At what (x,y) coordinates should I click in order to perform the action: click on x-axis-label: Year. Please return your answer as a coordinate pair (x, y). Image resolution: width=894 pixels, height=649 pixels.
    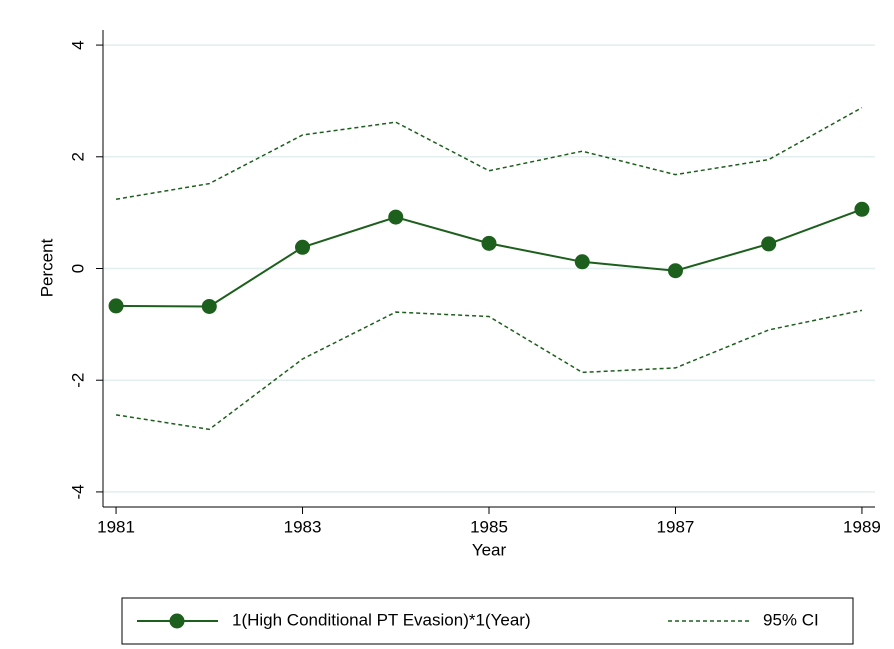
    Looking at the image, I should click on (489, 549).